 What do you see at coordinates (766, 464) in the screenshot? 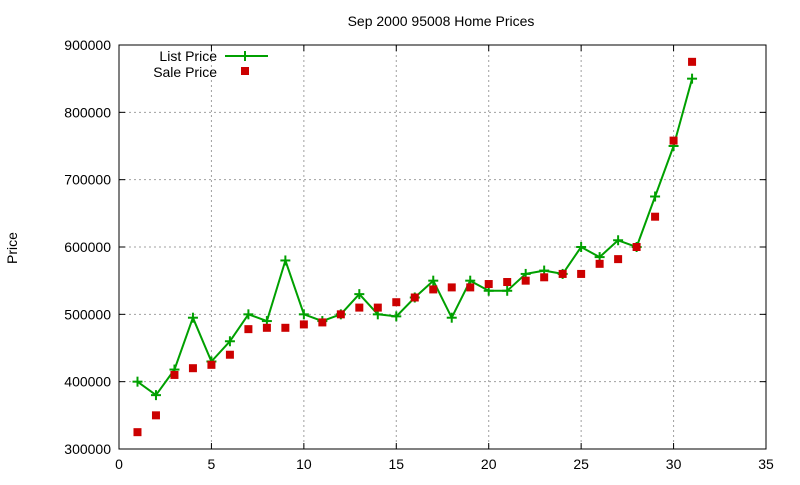
I see `x-tick-label: 35` at bounding box center [766, 464].